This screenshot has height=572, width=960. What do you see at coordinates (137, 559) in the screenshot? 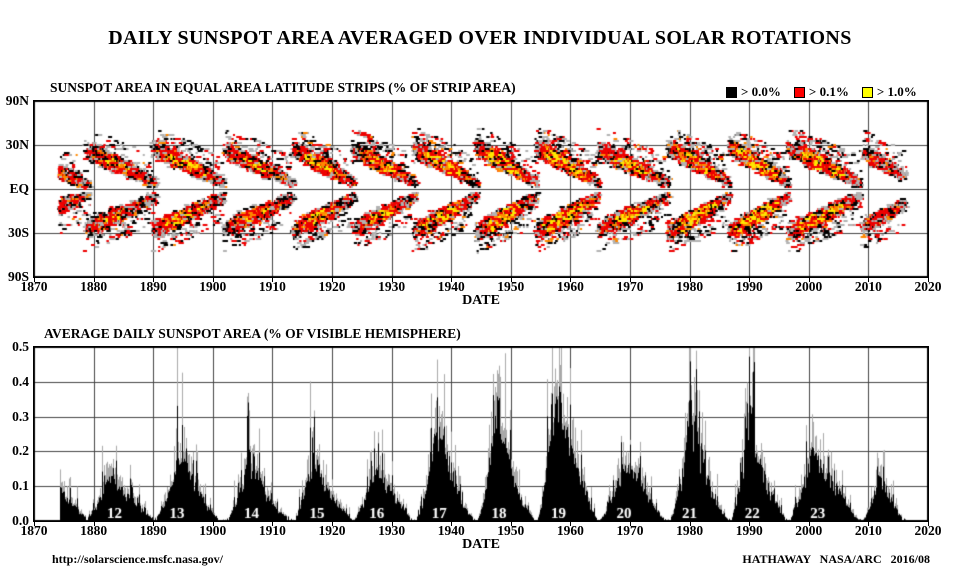
I see `source-url: http://solarscience.msfc.nasa.gov/` at bounding box center [137, 559].